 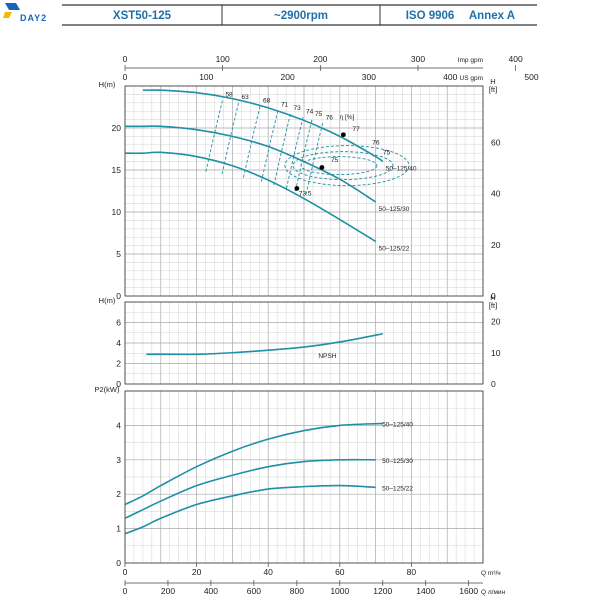 I want to click on power-series-label-1: 50–125/30, so click(x=397, y=461).